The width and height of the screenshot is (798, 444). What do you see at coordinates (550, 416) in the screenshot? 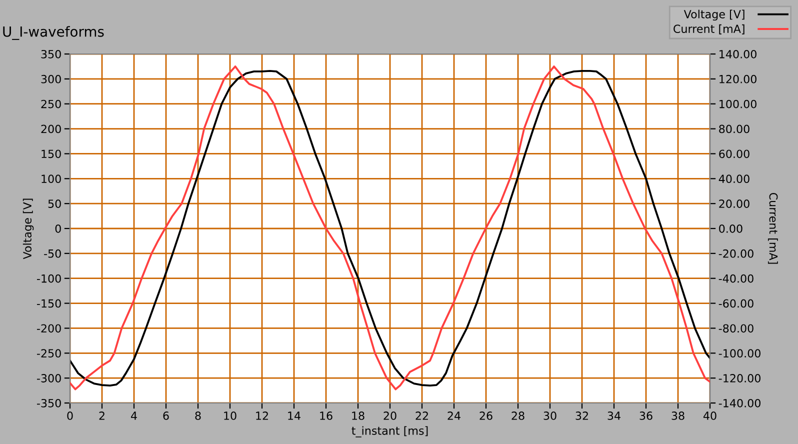
I see `x-tick-label: 30` at bounding box center [550, 416].